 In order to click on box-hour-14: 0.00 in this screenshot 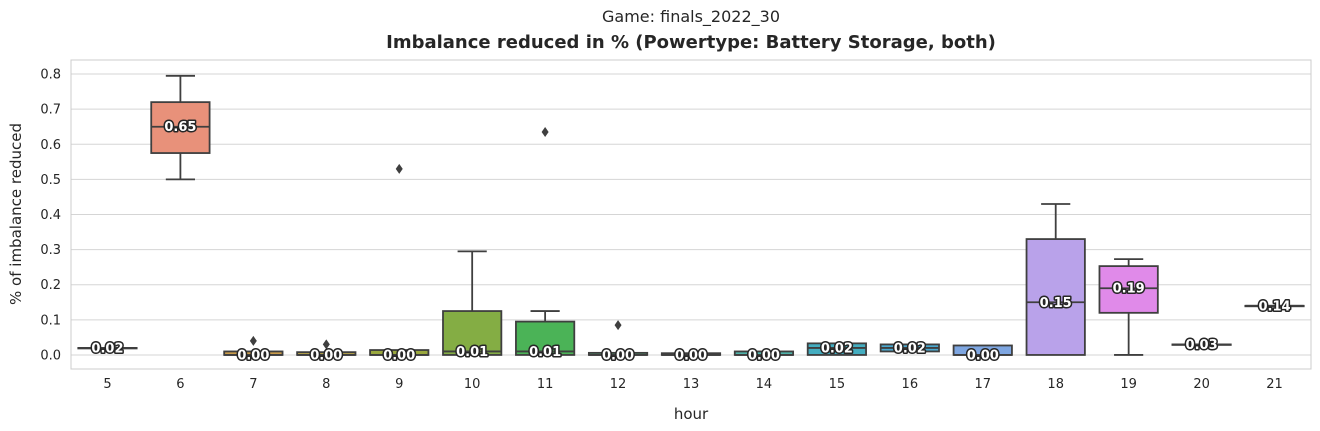, I will do `click(764, 356)`.